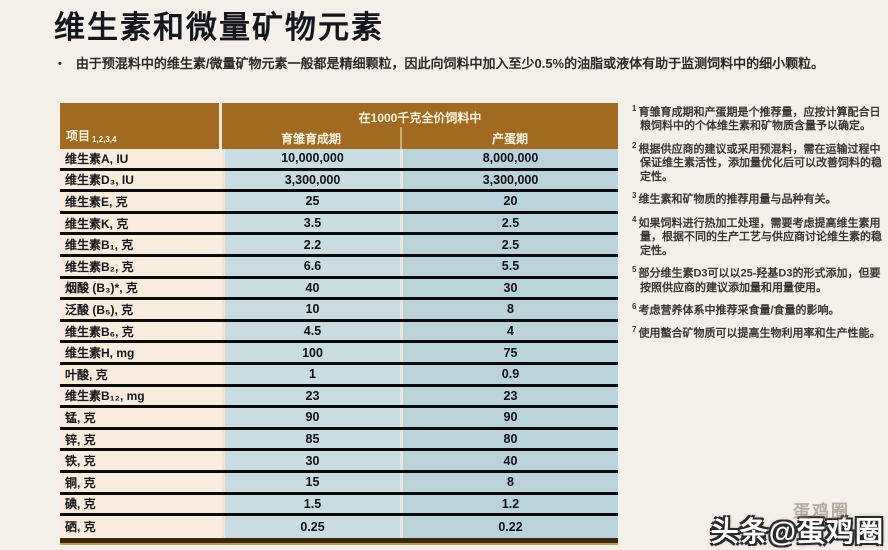 Image resolution: width=888 pixels, height=550 pixels. Describe the element at coordinates (311, 439) in the screenshot. I see `cell-rearing-value: 85` at that location.